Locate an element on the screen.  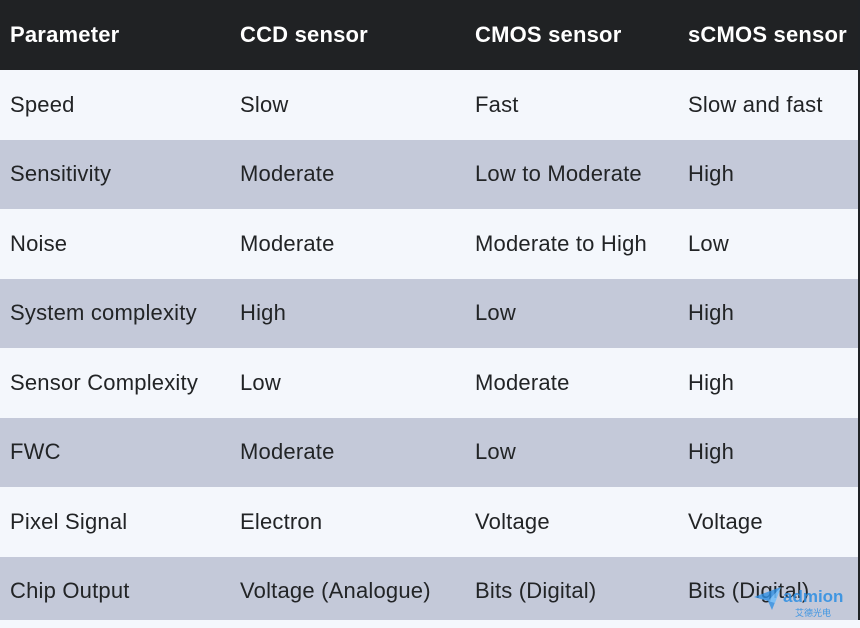
table-cell: Pixel Signal is located at coordinates (69, 521).